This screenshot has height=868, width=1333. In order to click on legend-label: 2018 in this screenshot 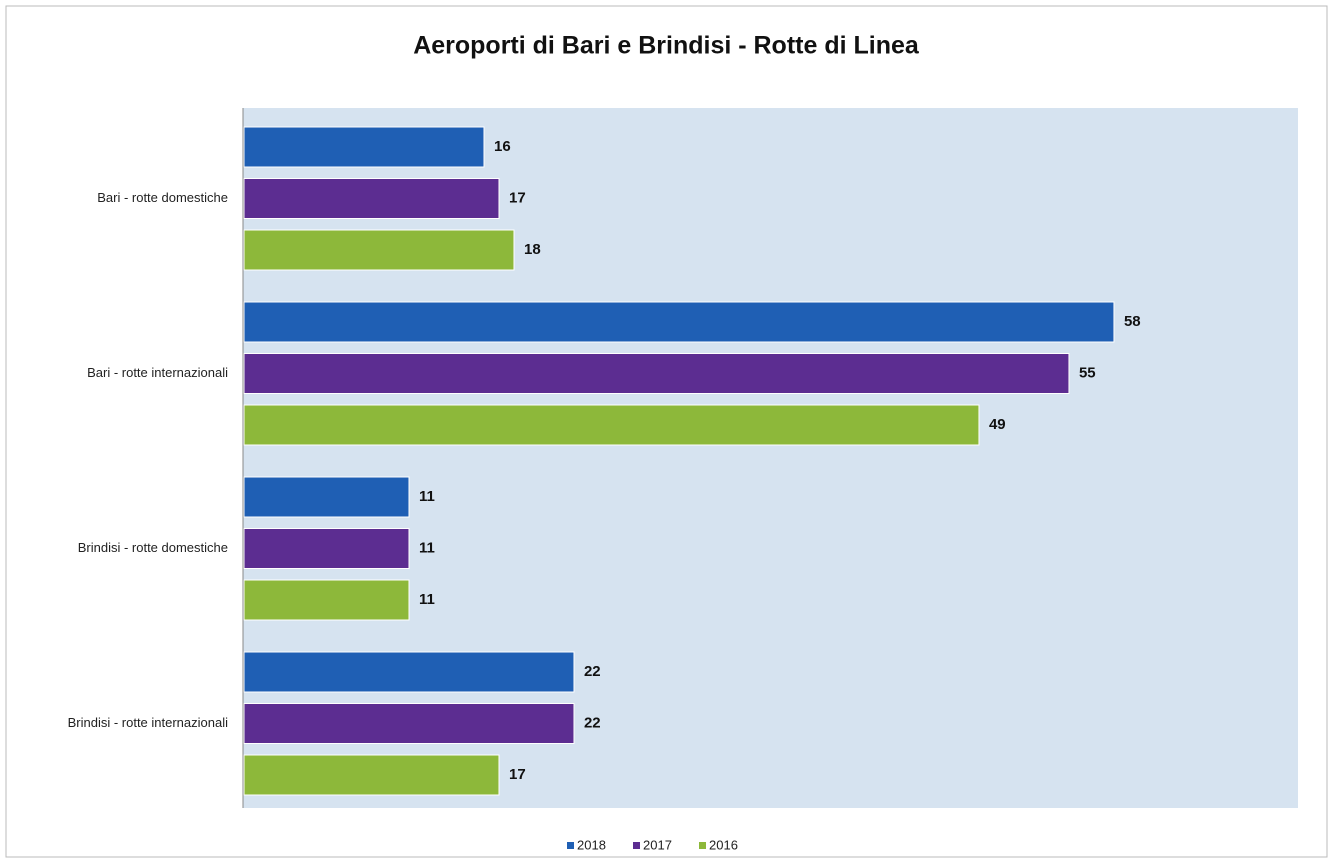, I will do `click(591, 844)`.